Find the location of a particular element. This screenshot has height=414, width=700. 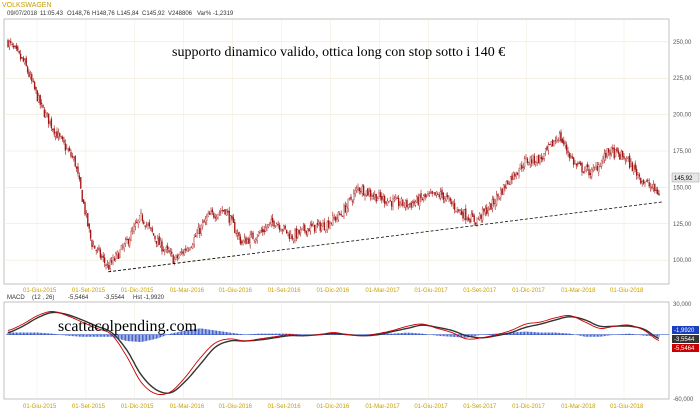

header-close: C145,92 is located at coordinates (153, 14).